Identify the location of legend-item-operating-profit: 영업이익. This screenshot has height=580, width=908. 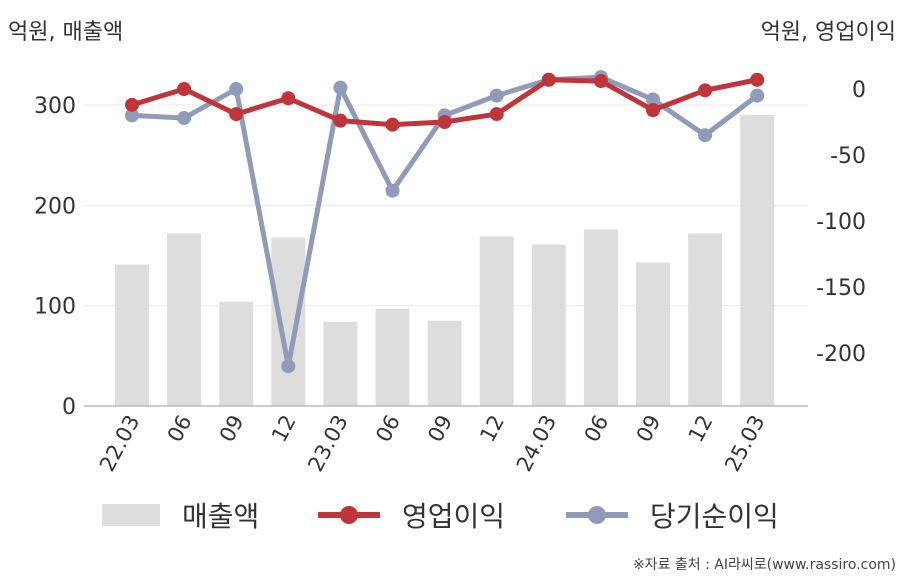
(411, 515).